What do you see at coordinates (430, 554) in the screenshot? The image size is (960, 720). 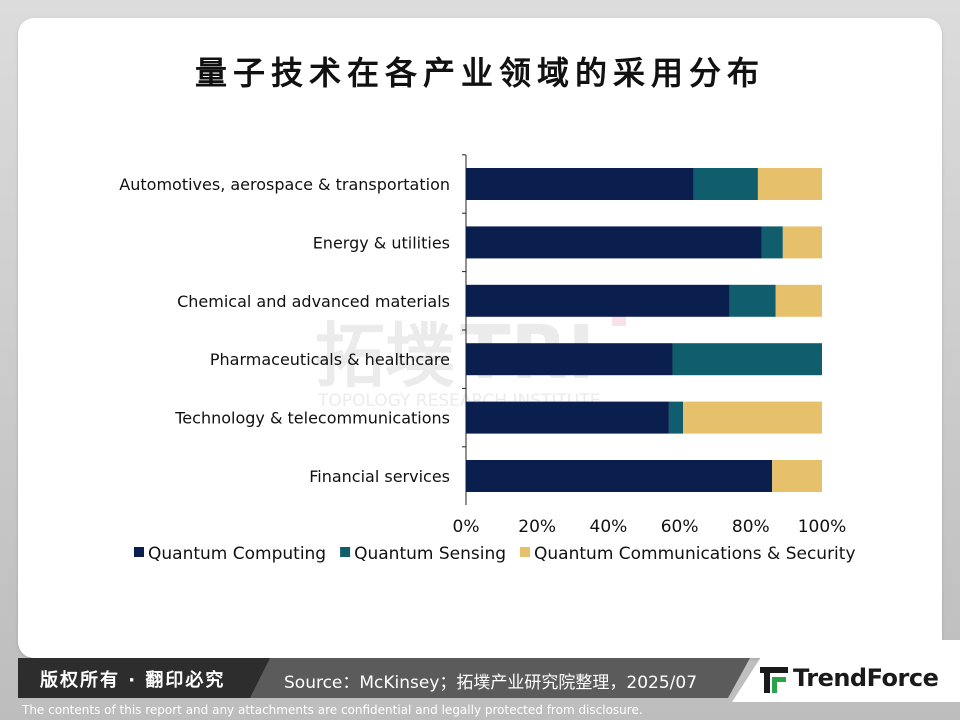 I see `legend-label-1: Quantum Sensing` at bounding box center [430, 554].